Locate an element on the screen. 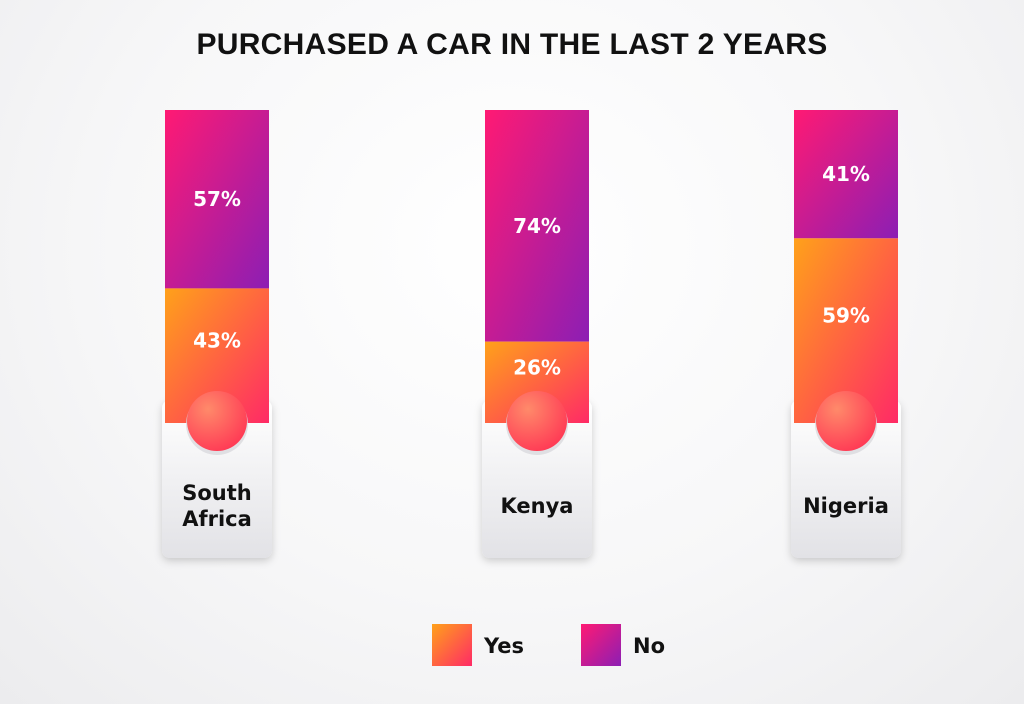 Image resolution: width=1024 pixels, height=704 pixels. category-label-nigeria: Nigeria is located at coordinates (846, 506).